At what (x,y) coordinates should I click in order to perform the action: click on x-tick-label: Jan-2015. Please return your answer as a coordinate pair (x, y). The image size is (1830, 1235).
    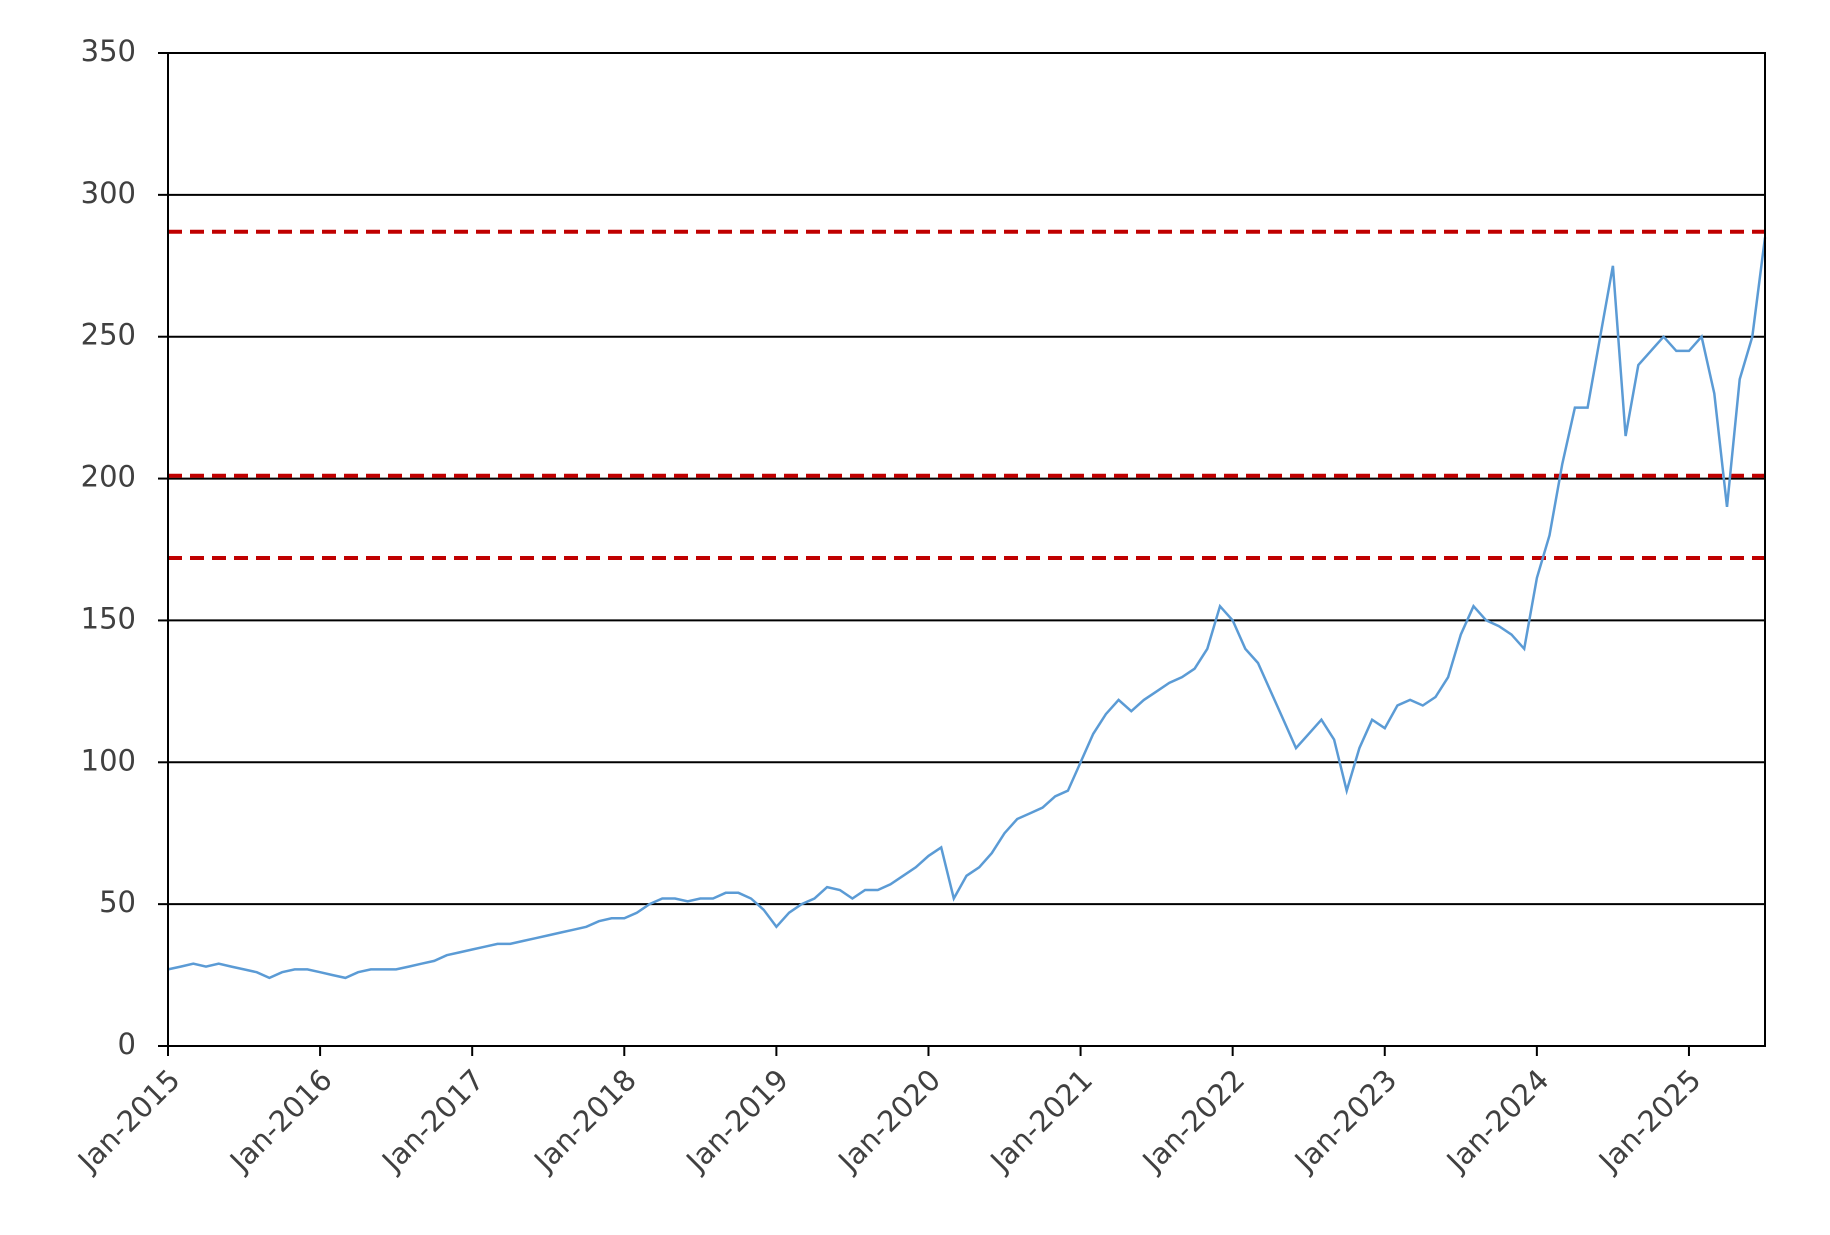
    Looking at the image, I should click on (128, 1121).